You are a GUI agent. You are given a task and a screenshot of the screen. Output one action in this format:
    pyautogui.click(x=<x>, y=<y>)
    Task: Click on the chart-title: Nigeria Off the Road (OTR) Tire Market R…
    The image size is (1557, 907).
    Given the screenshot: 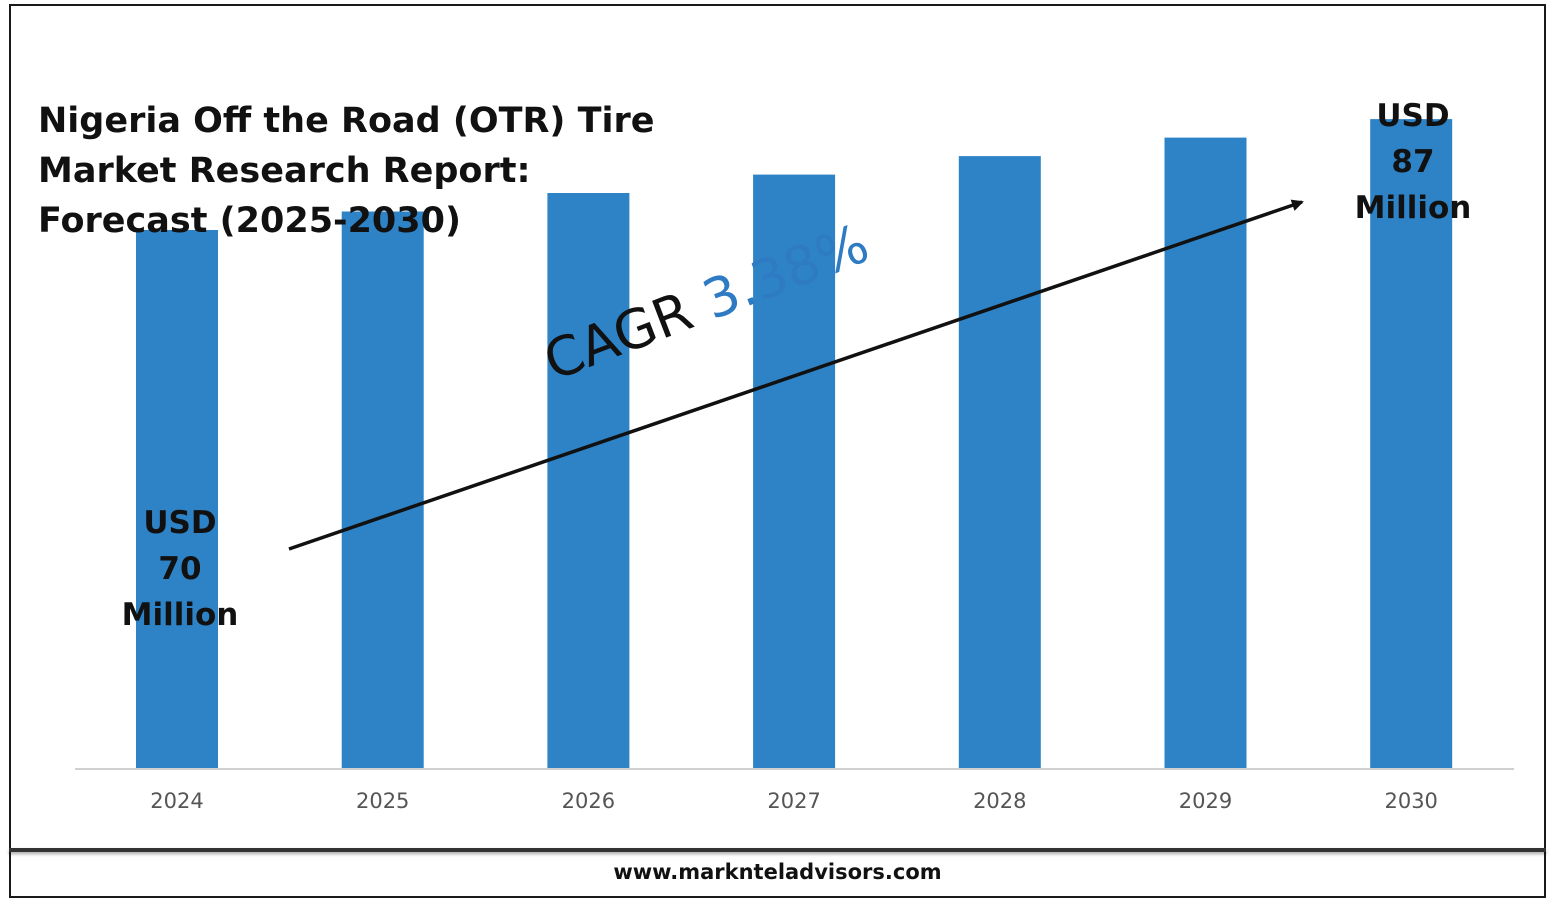 What is the action you would take?
    pyautogui.click(x=358, y=171)
    